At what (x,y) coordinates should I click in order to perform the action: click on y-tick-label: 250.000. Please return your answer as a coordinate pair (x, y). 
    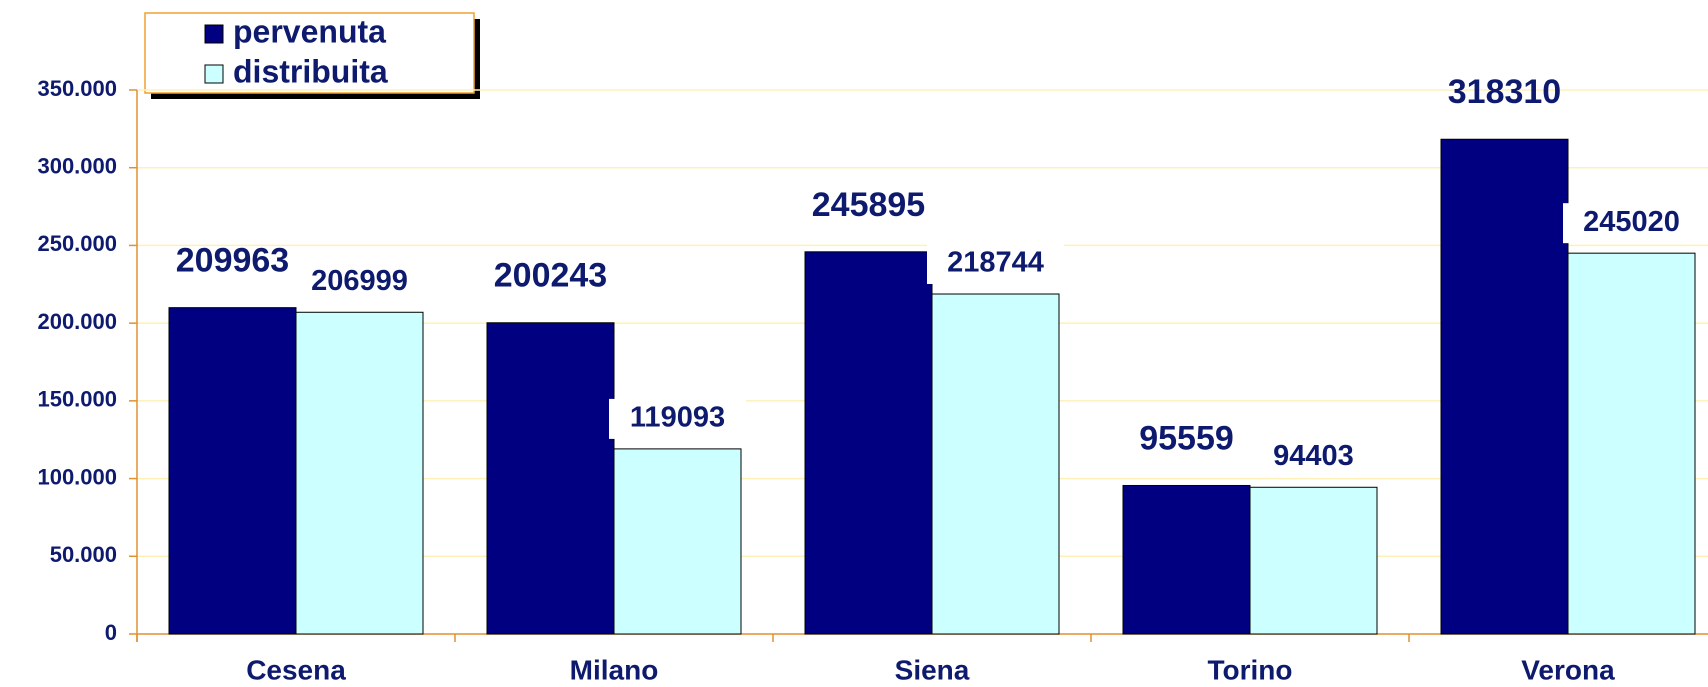
    Looking at the image, I should click on (77, 243).